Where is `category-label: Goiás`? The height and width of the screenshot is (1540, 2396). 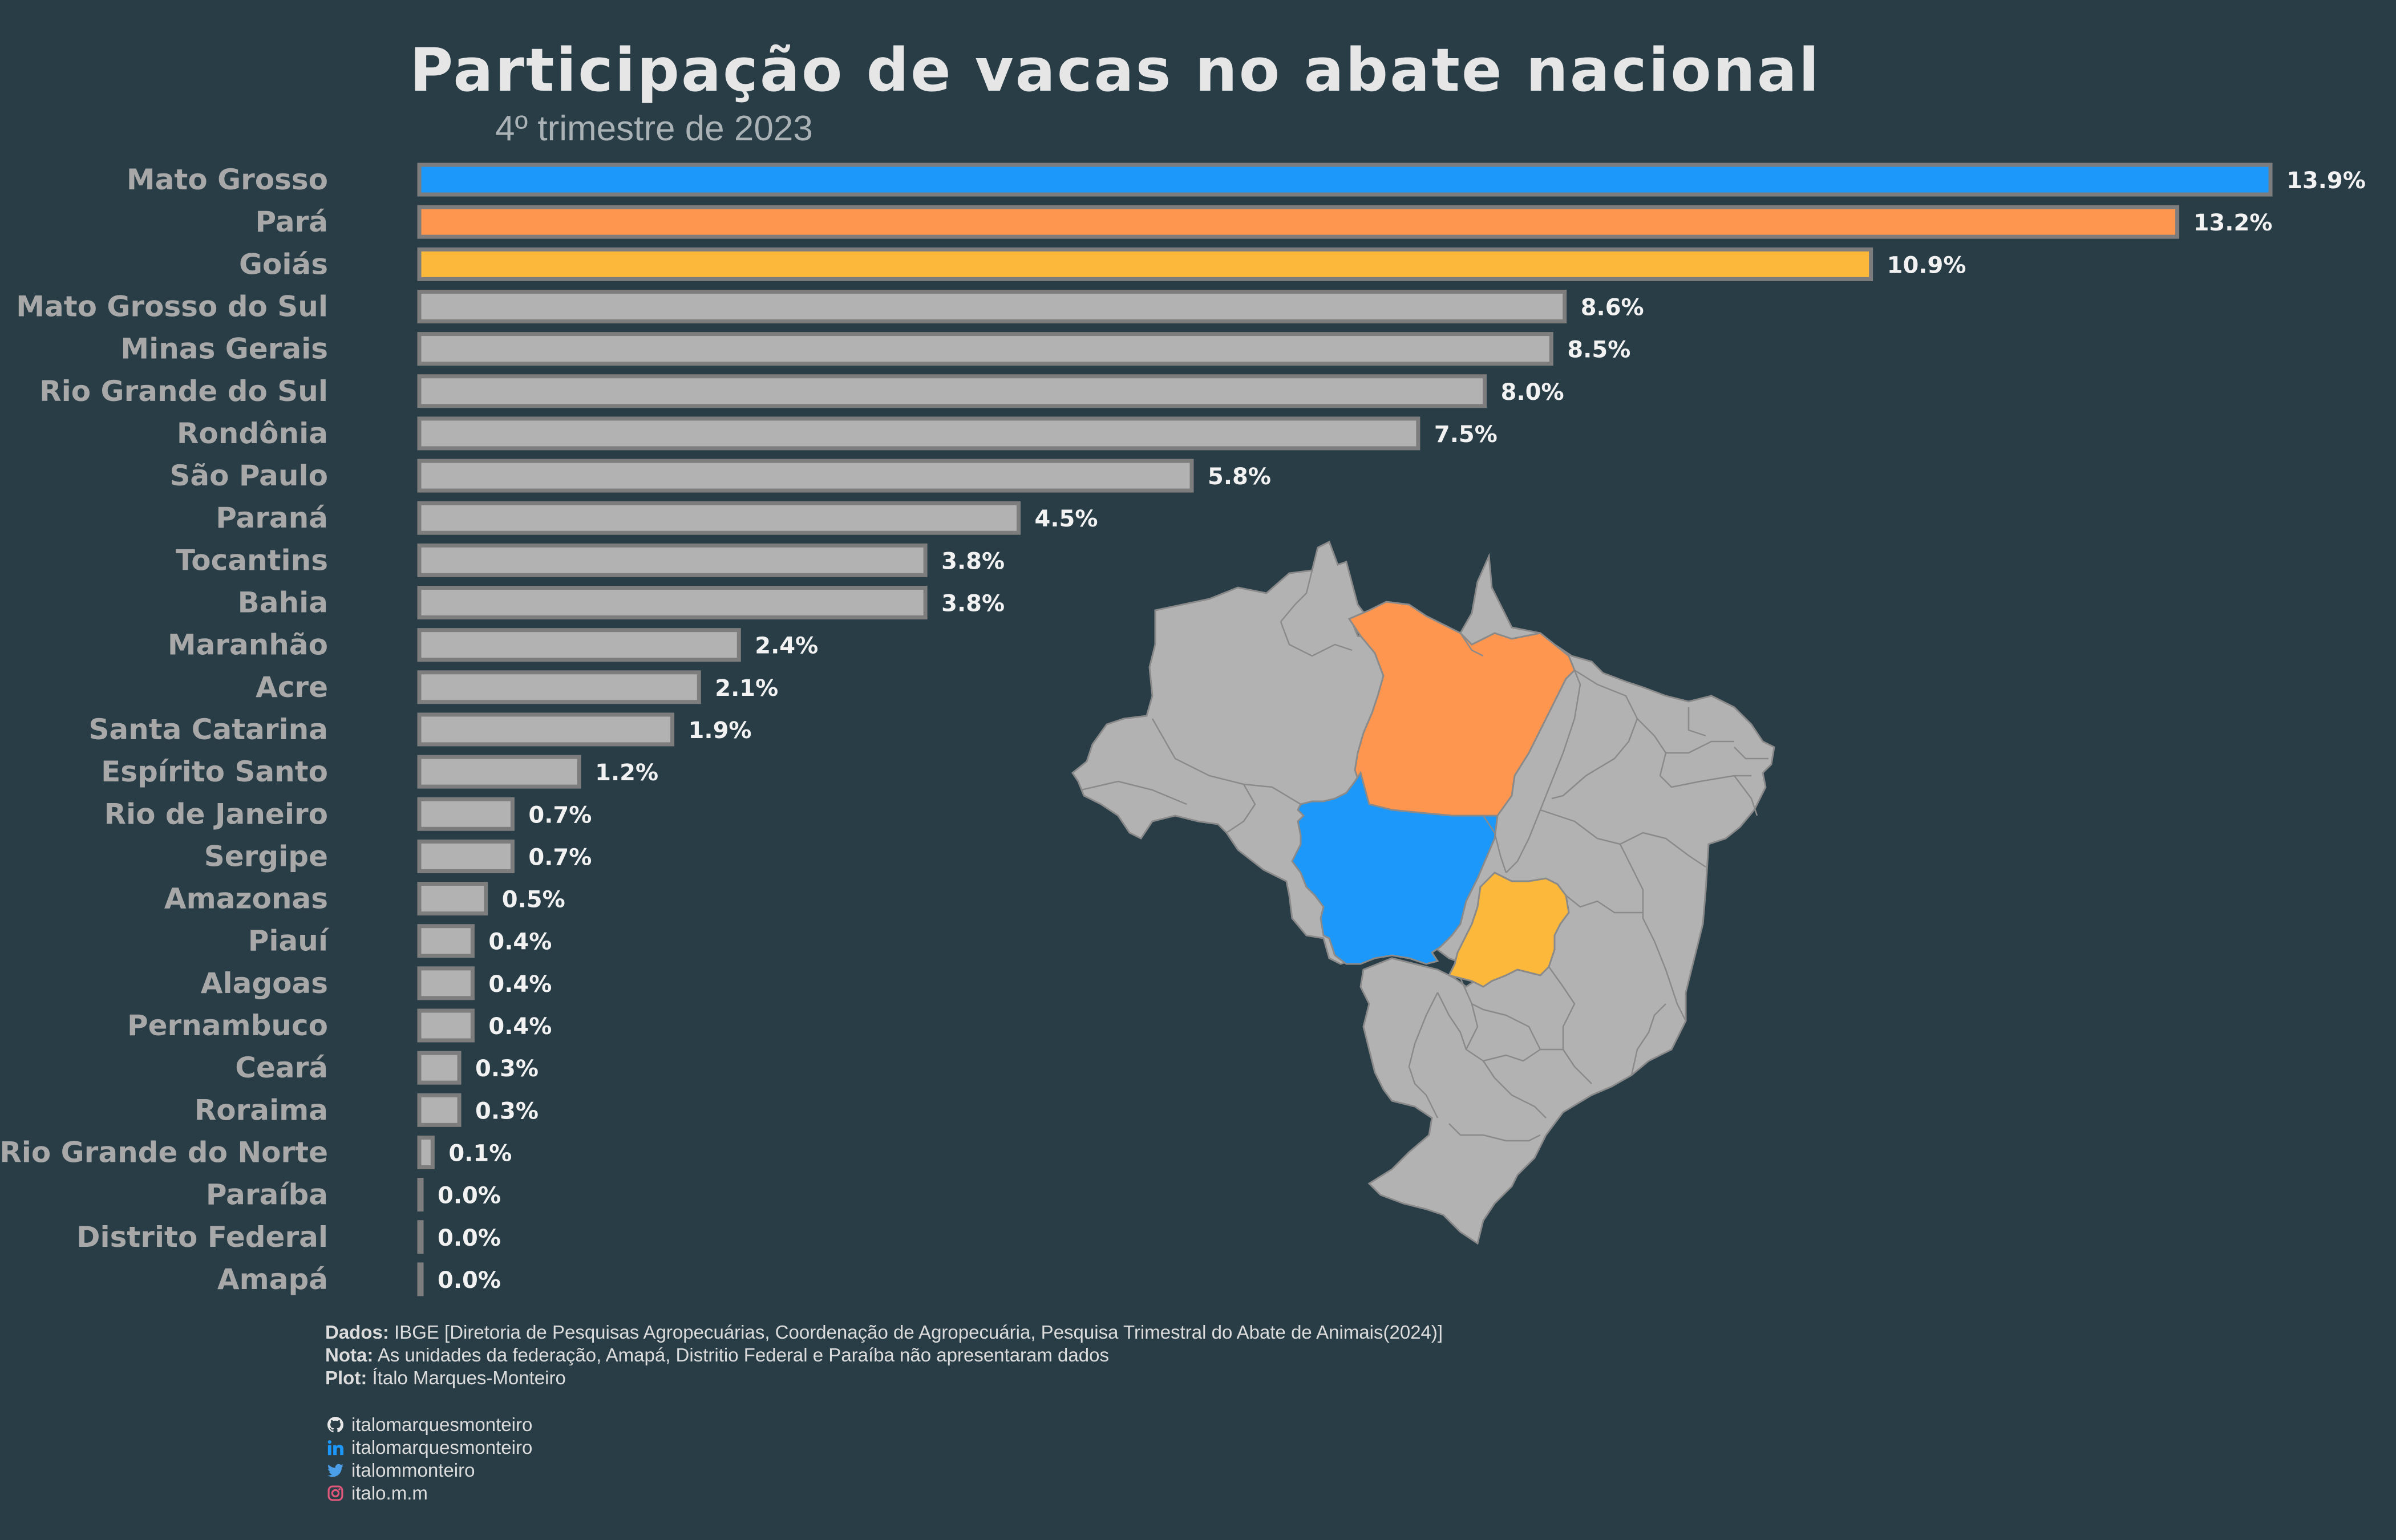
category-label: Goiás is located at coordinates (283, 264).